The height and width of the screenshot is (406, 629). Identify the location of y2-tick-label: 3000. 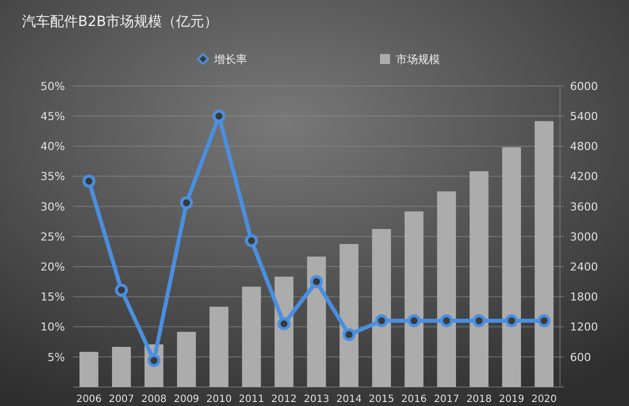
(584, 237).